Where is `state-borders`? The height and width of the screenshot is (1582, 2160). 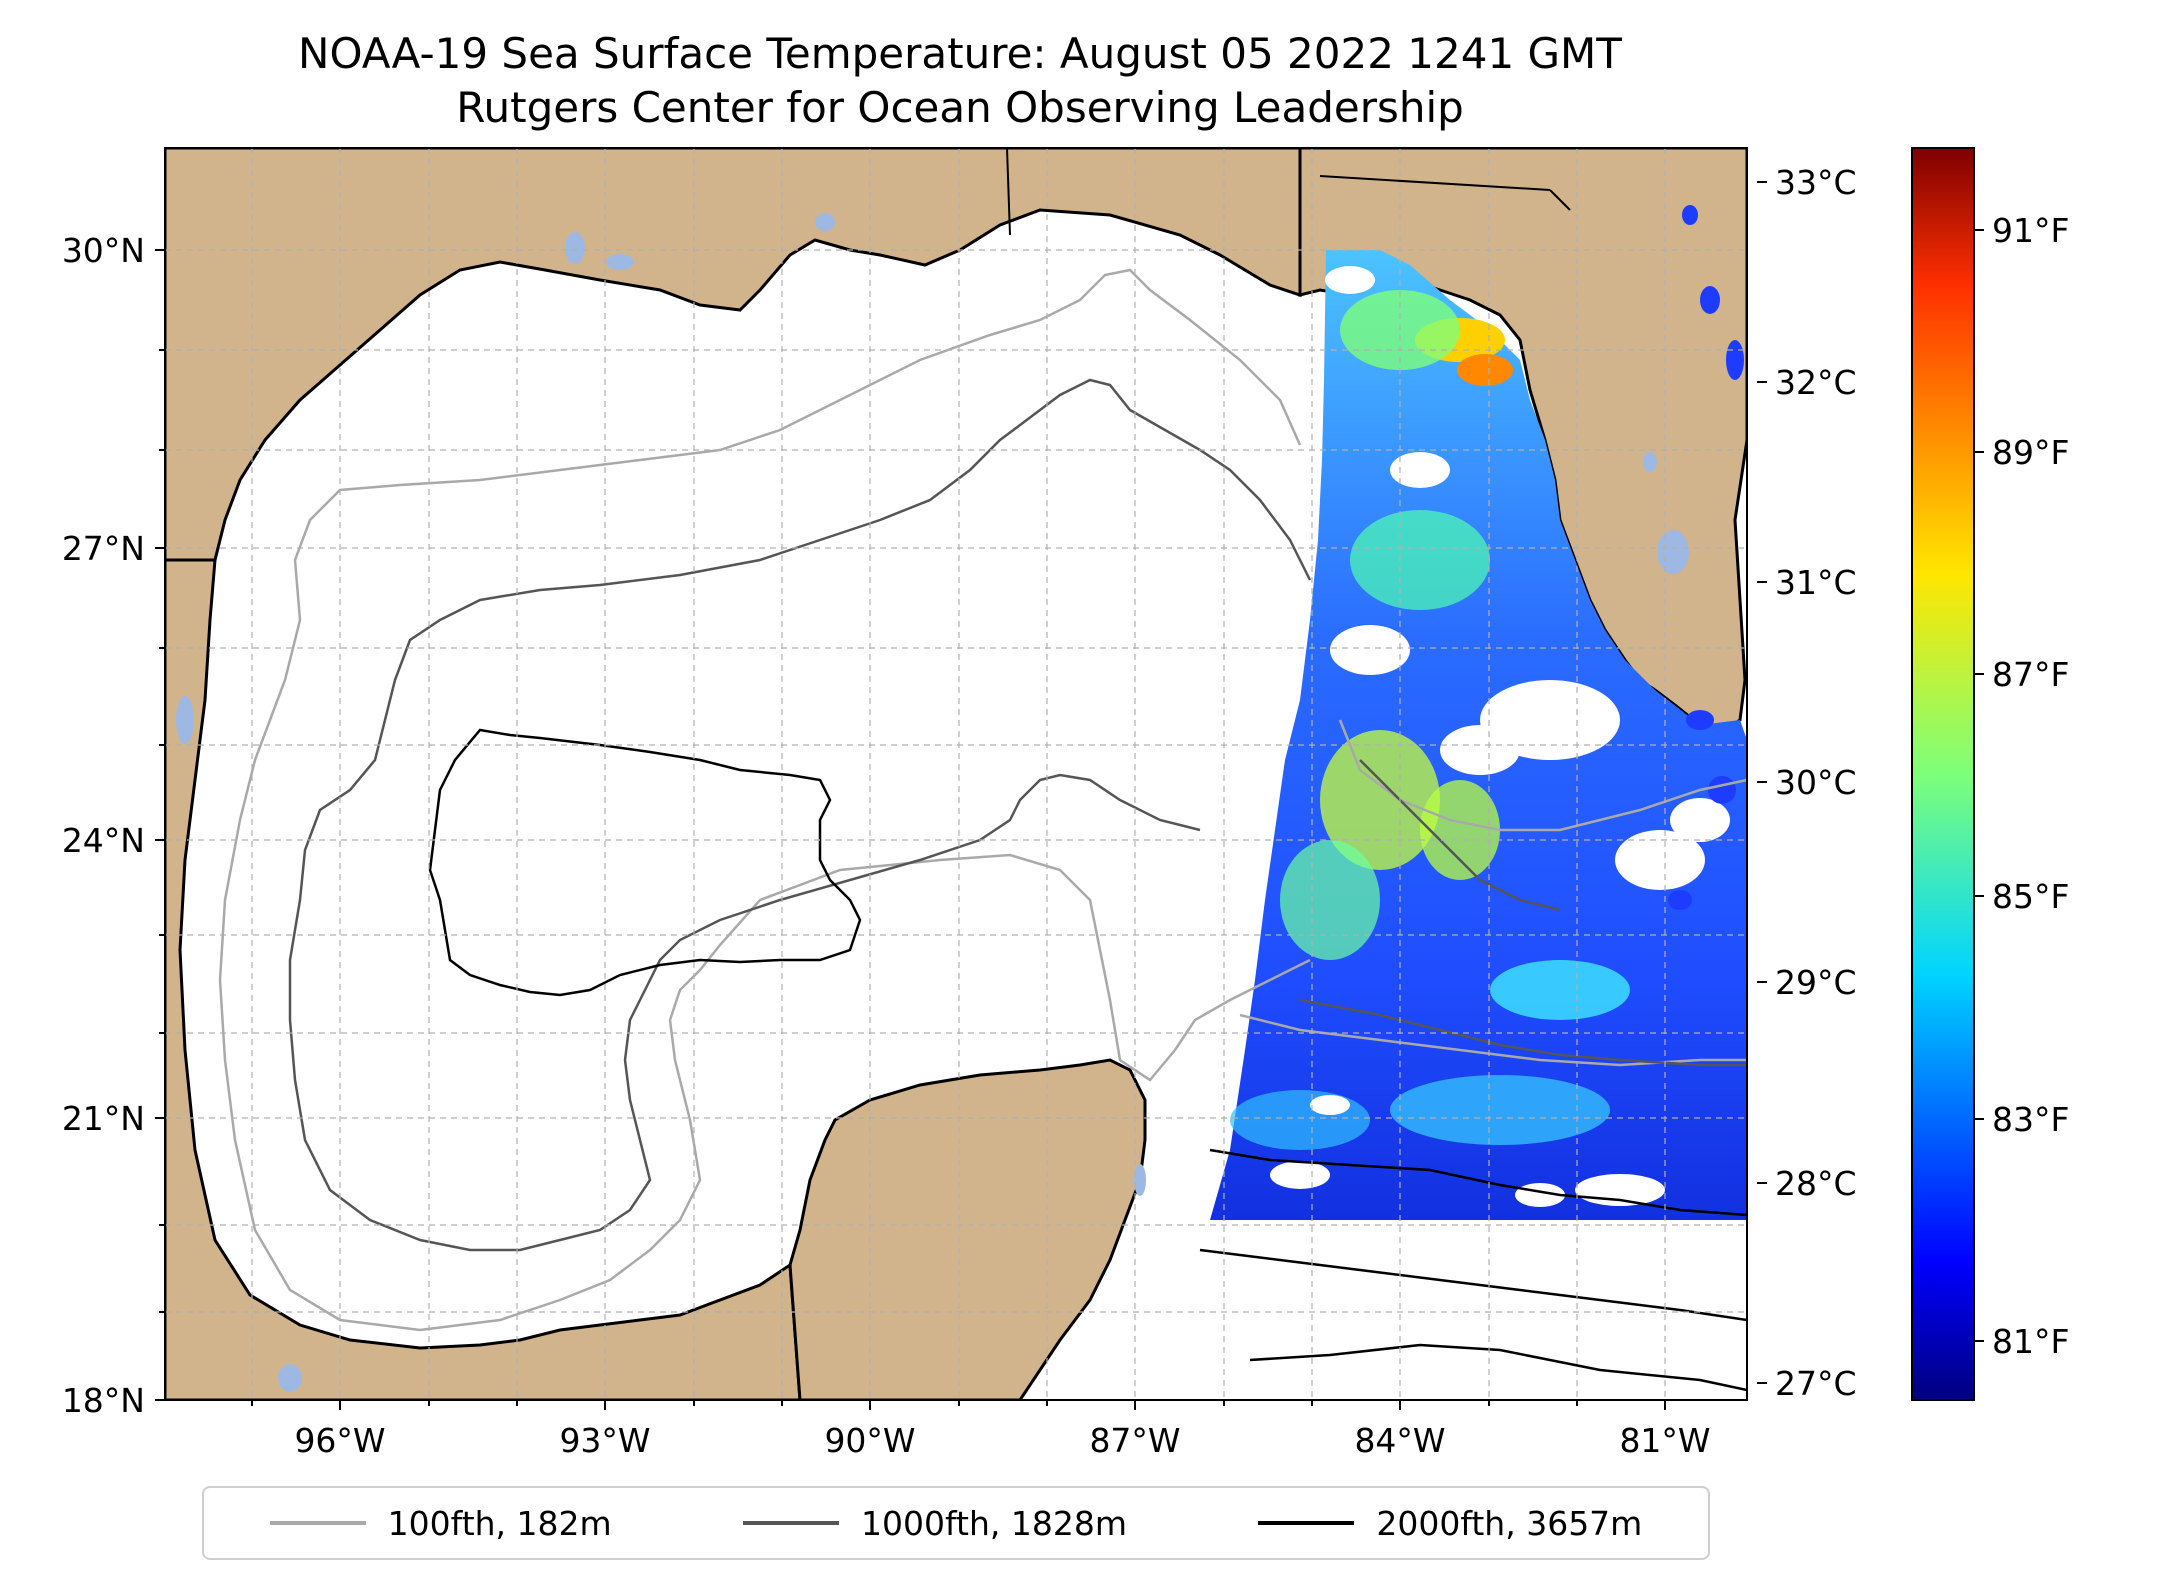 state-borders is located at coordinates (1288, 192).